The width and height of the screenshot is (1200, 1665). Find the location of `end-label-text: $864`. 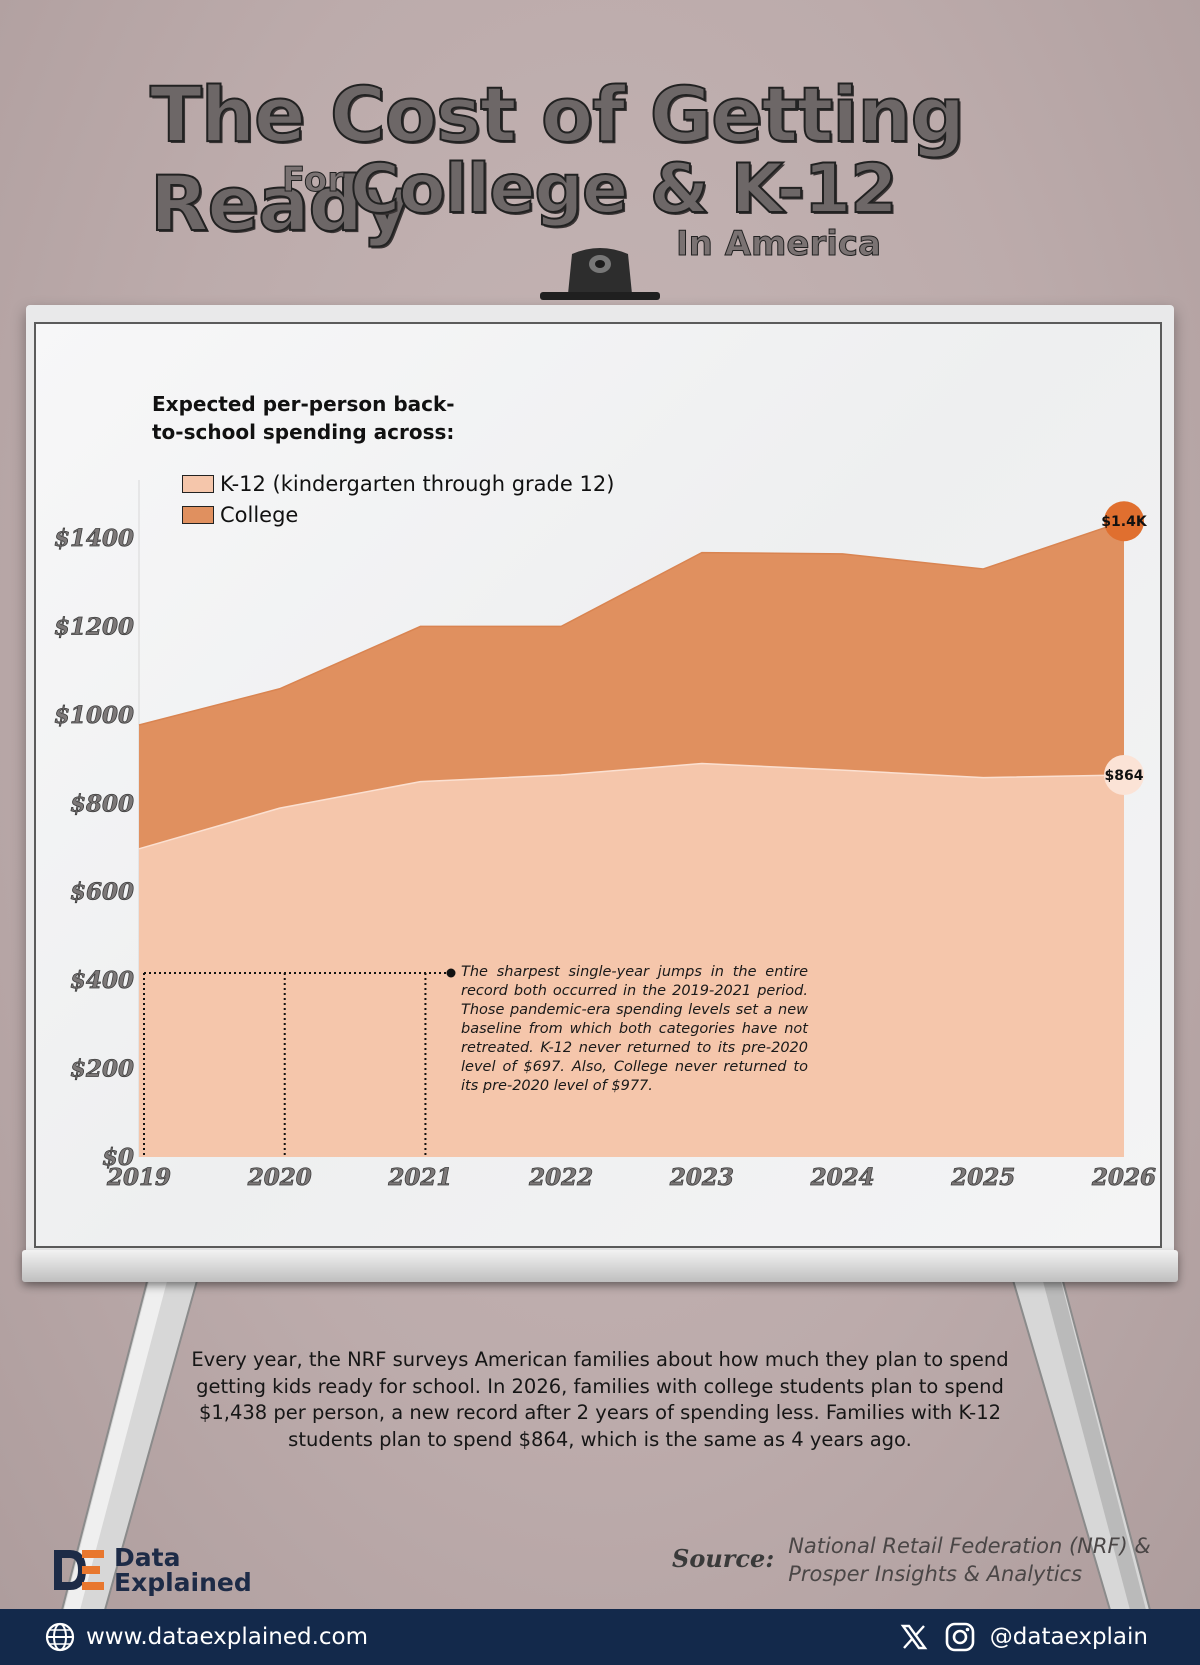

end-label-text: $864 is located at coordinates (1124, 776).